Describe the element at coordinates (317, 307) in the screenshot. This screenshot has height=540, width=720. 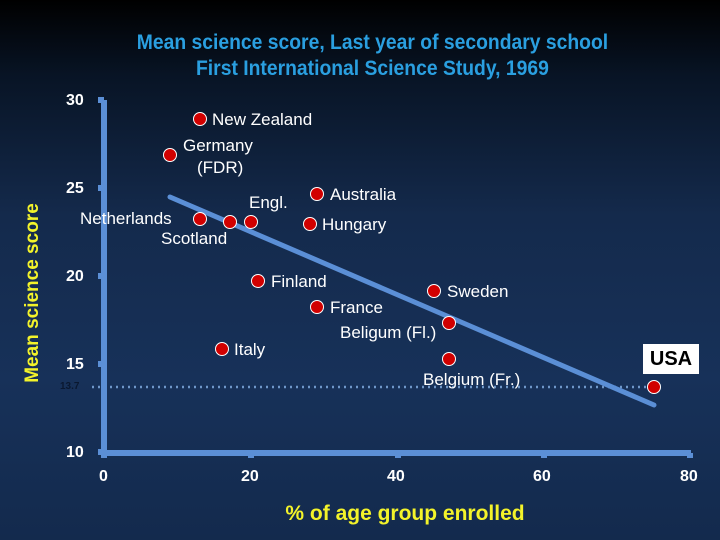
I see `point-france` at that location.